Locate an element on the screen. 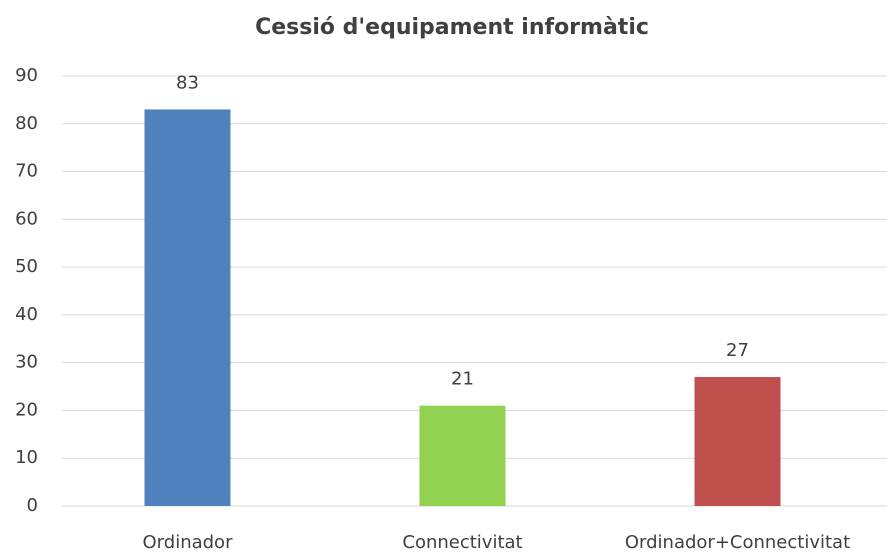 This screenshot has width=887, height=553. y-tick-label: 80 is located at coordinates (26, 123).